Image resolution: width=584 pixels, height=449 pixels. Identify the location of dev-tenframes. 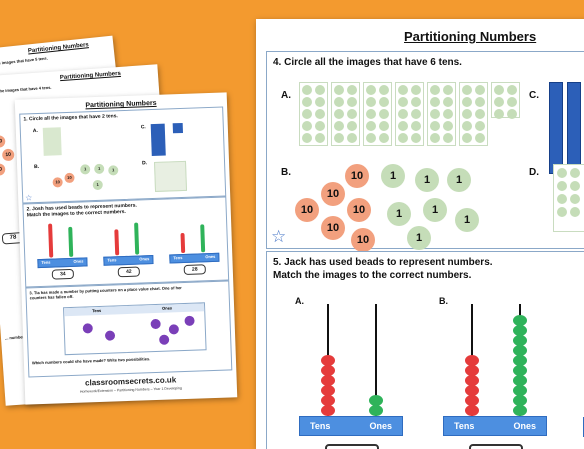
(52, 141).